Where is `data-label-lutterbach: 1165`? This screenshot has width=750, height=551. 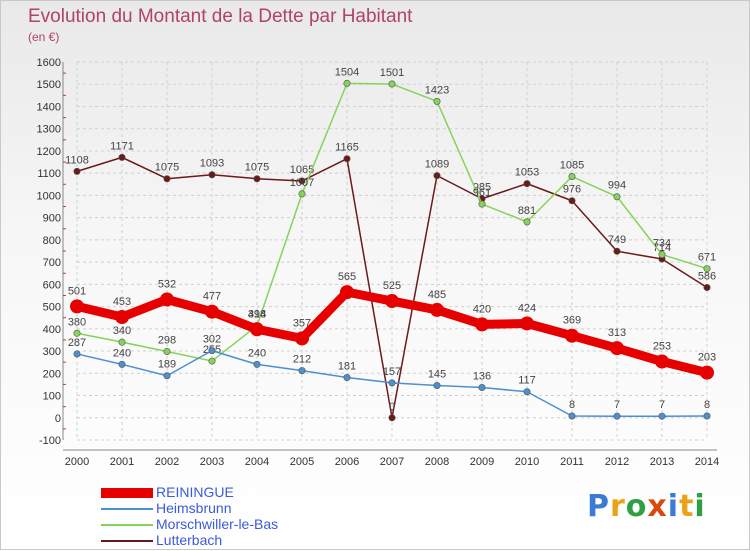 data-label-lutterbach: 1165 is located at coordinates (347, 148).